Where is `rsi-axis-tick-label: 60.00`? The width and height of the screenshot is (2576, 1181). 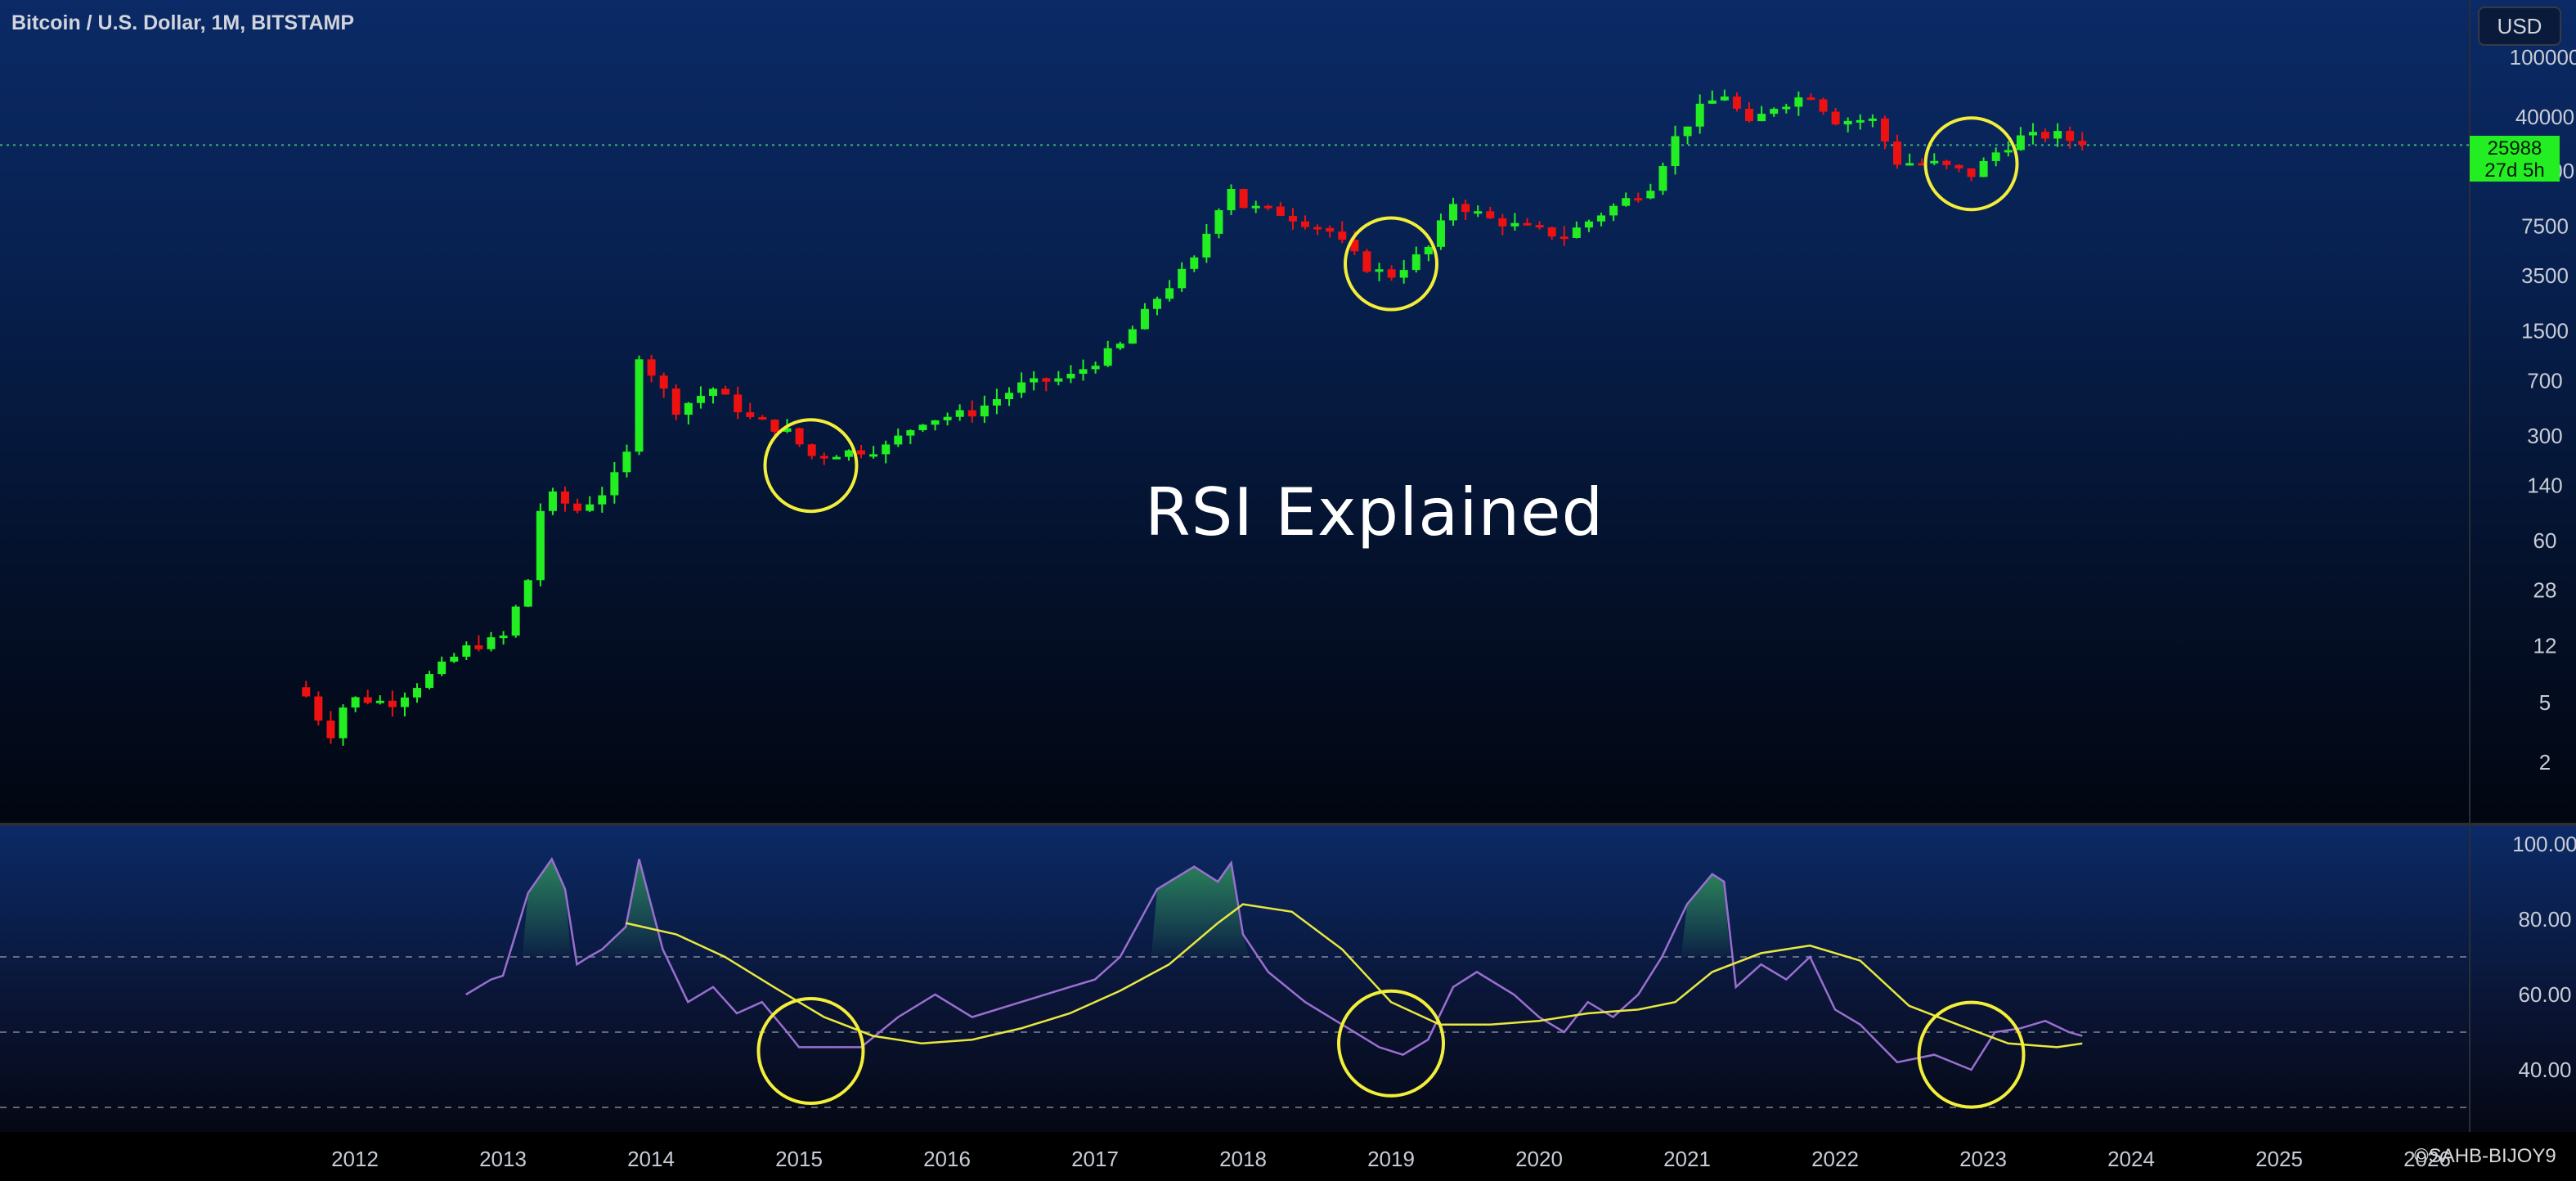 rsi-axis-tick-label: 60.00 is located at coordinates (2544, 994).